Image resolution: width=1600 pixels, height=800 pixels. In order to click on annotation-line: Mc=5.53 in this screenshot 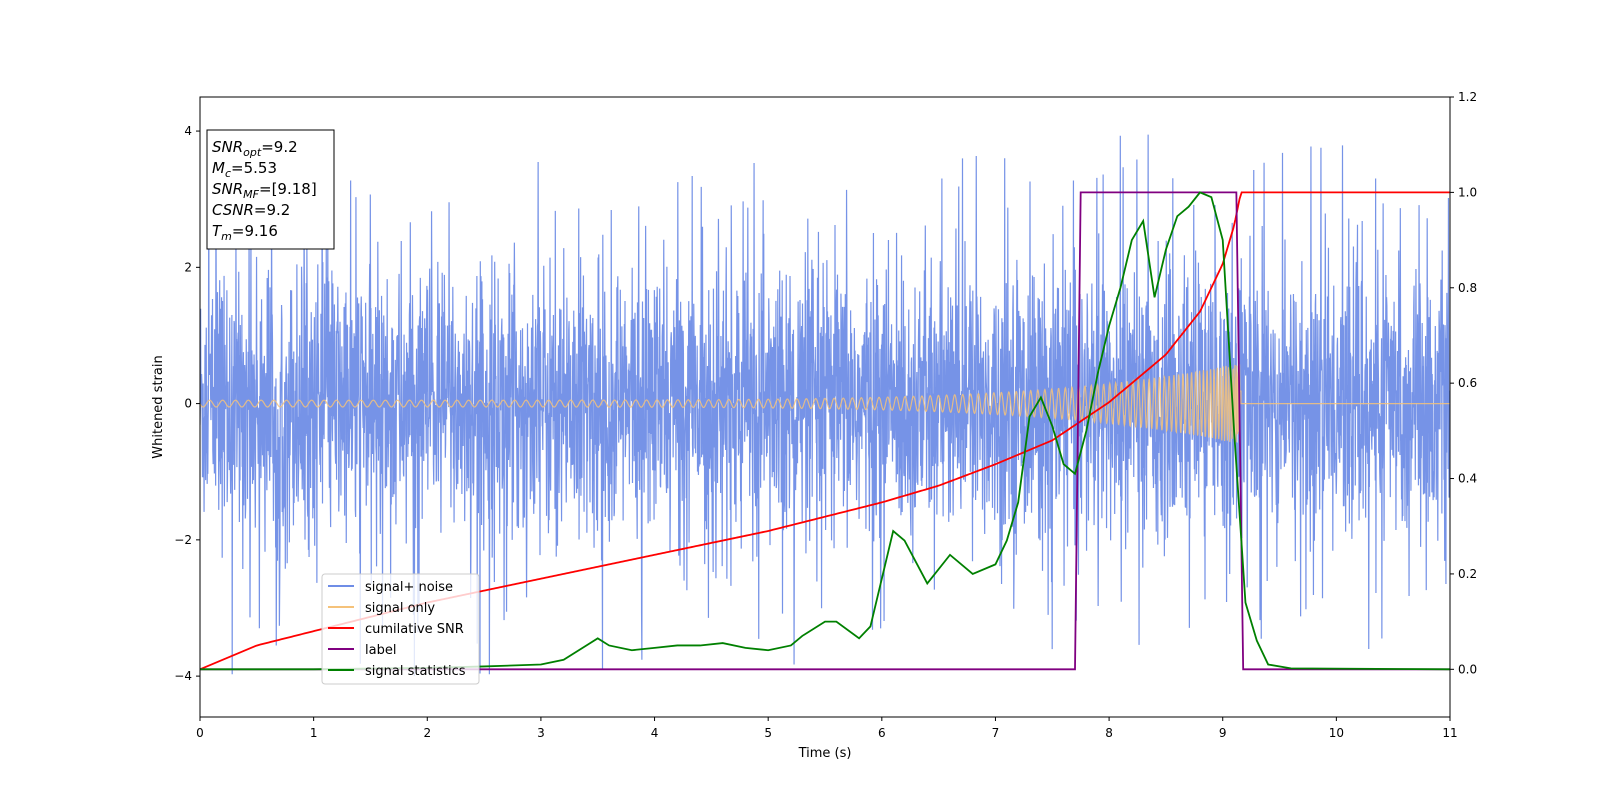, I will do `click(244, 169)`.